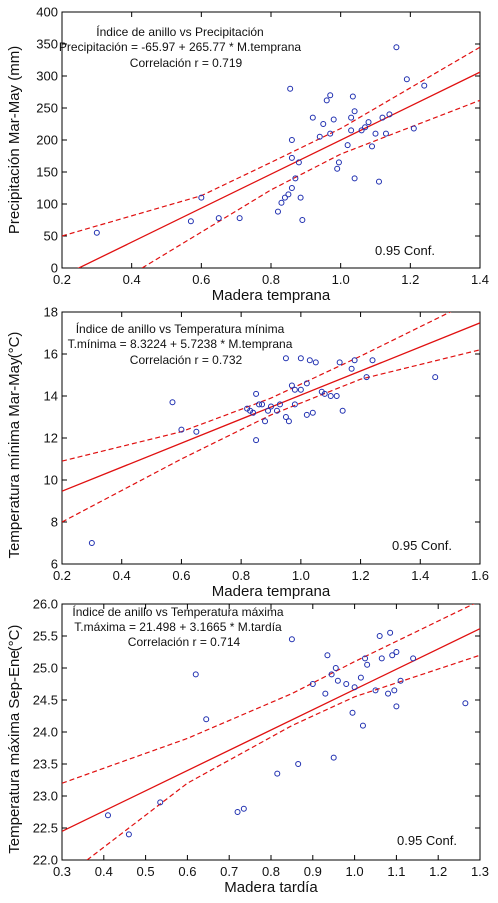 This screenshot has height=903, width=498. What do you see at coordinates (45, 860) in the screenshot?
I see `y-tick-label: 22.0` at bounding box center [45, 860].